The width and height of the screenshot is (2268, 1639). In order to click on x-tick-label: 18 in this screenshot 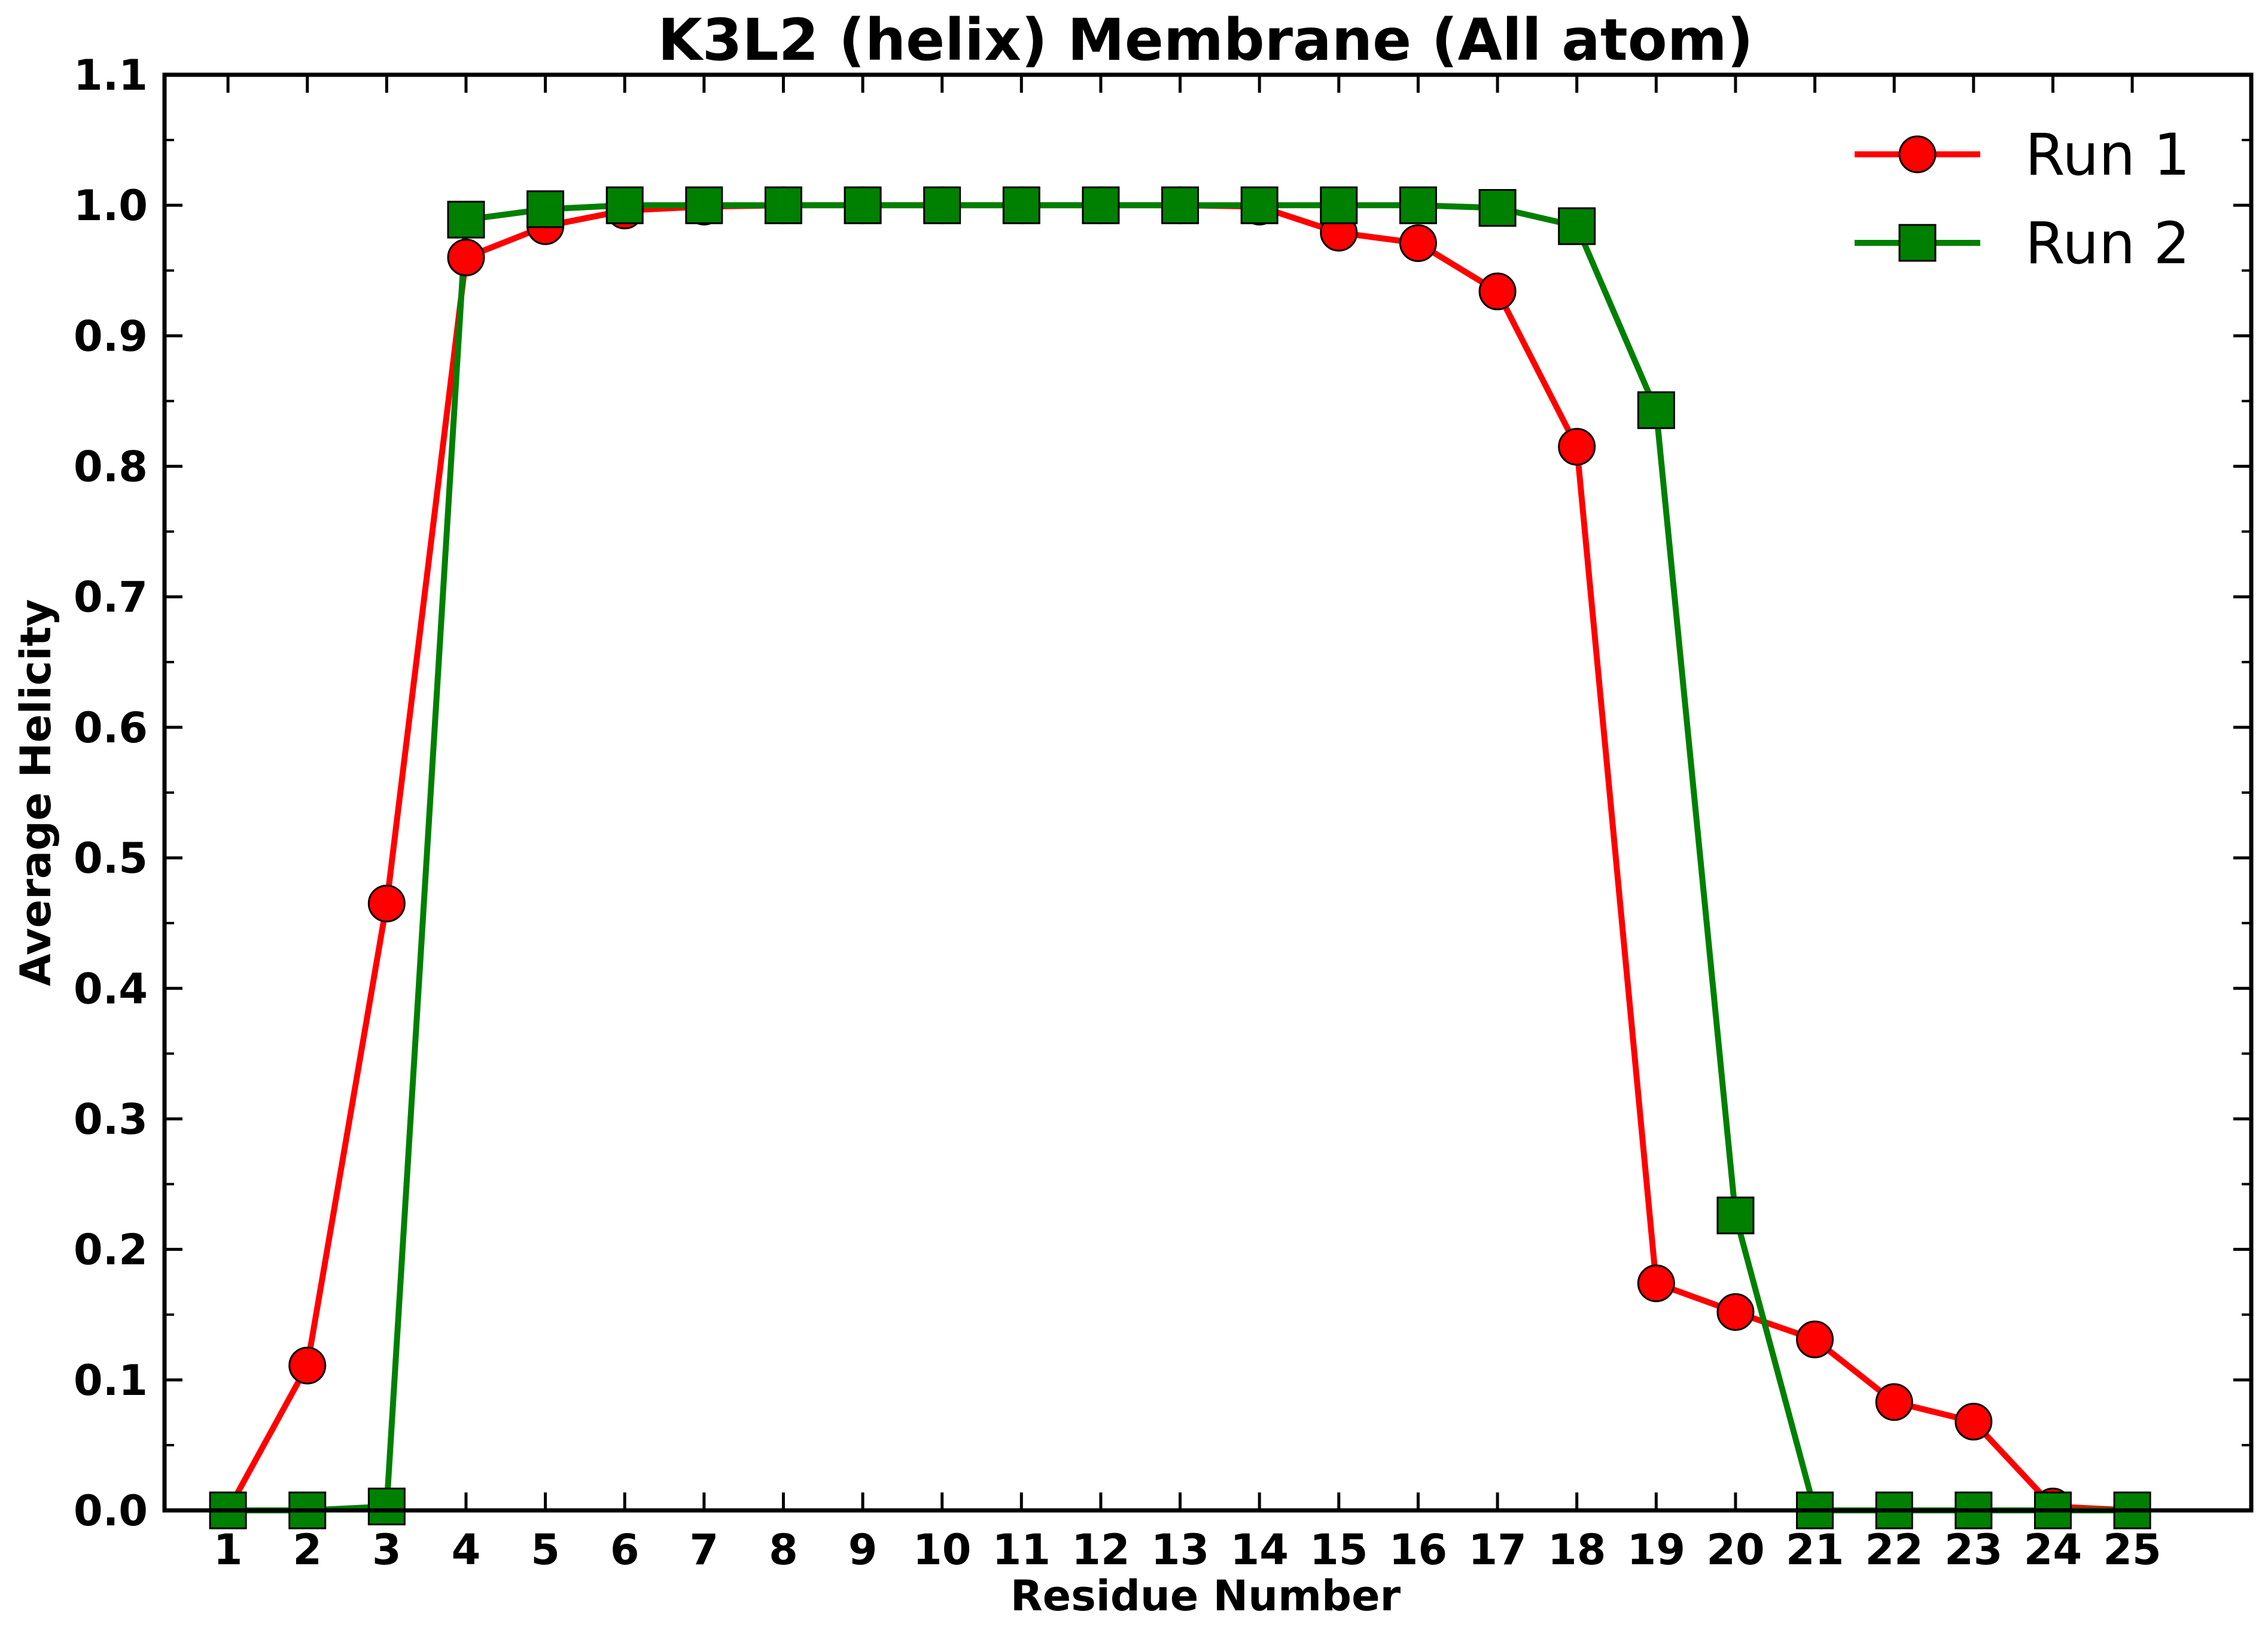, I will do `click(1577, 1549)`.